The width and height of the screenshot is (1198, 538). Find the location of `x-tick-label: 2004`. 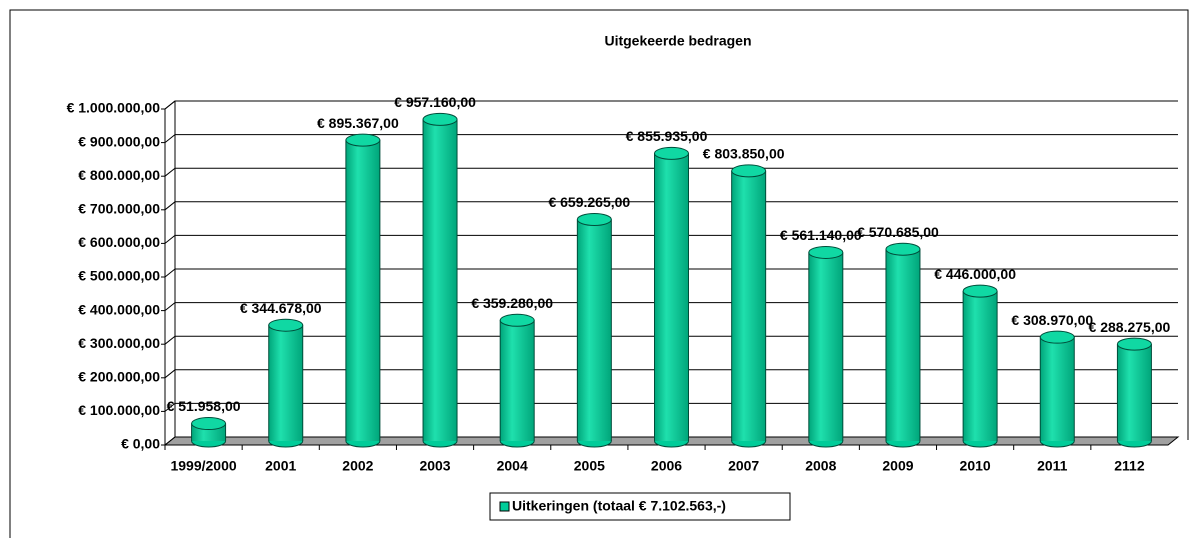

x-tick-label: 2004 is located at coordinates (512, 466).